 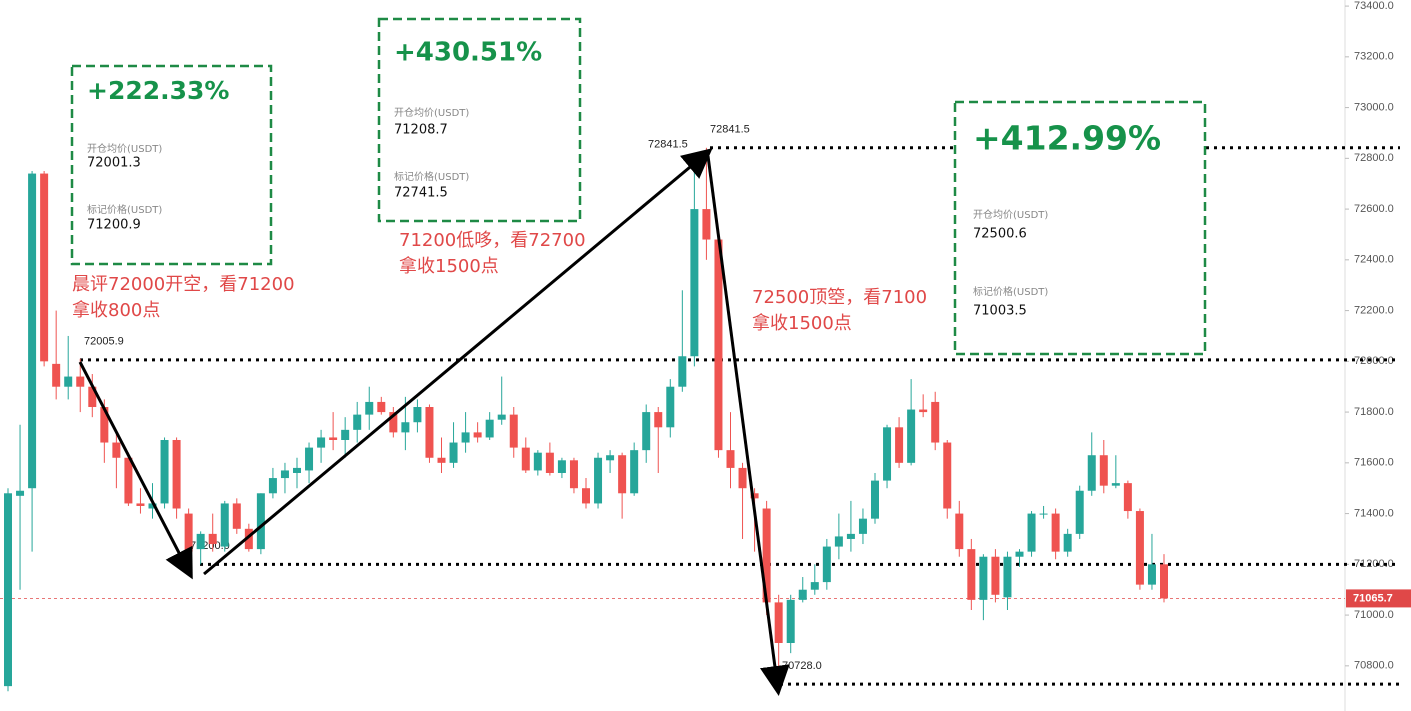 I want to click on y-tick-label: 72000.0, so click(x=1374, y=361).